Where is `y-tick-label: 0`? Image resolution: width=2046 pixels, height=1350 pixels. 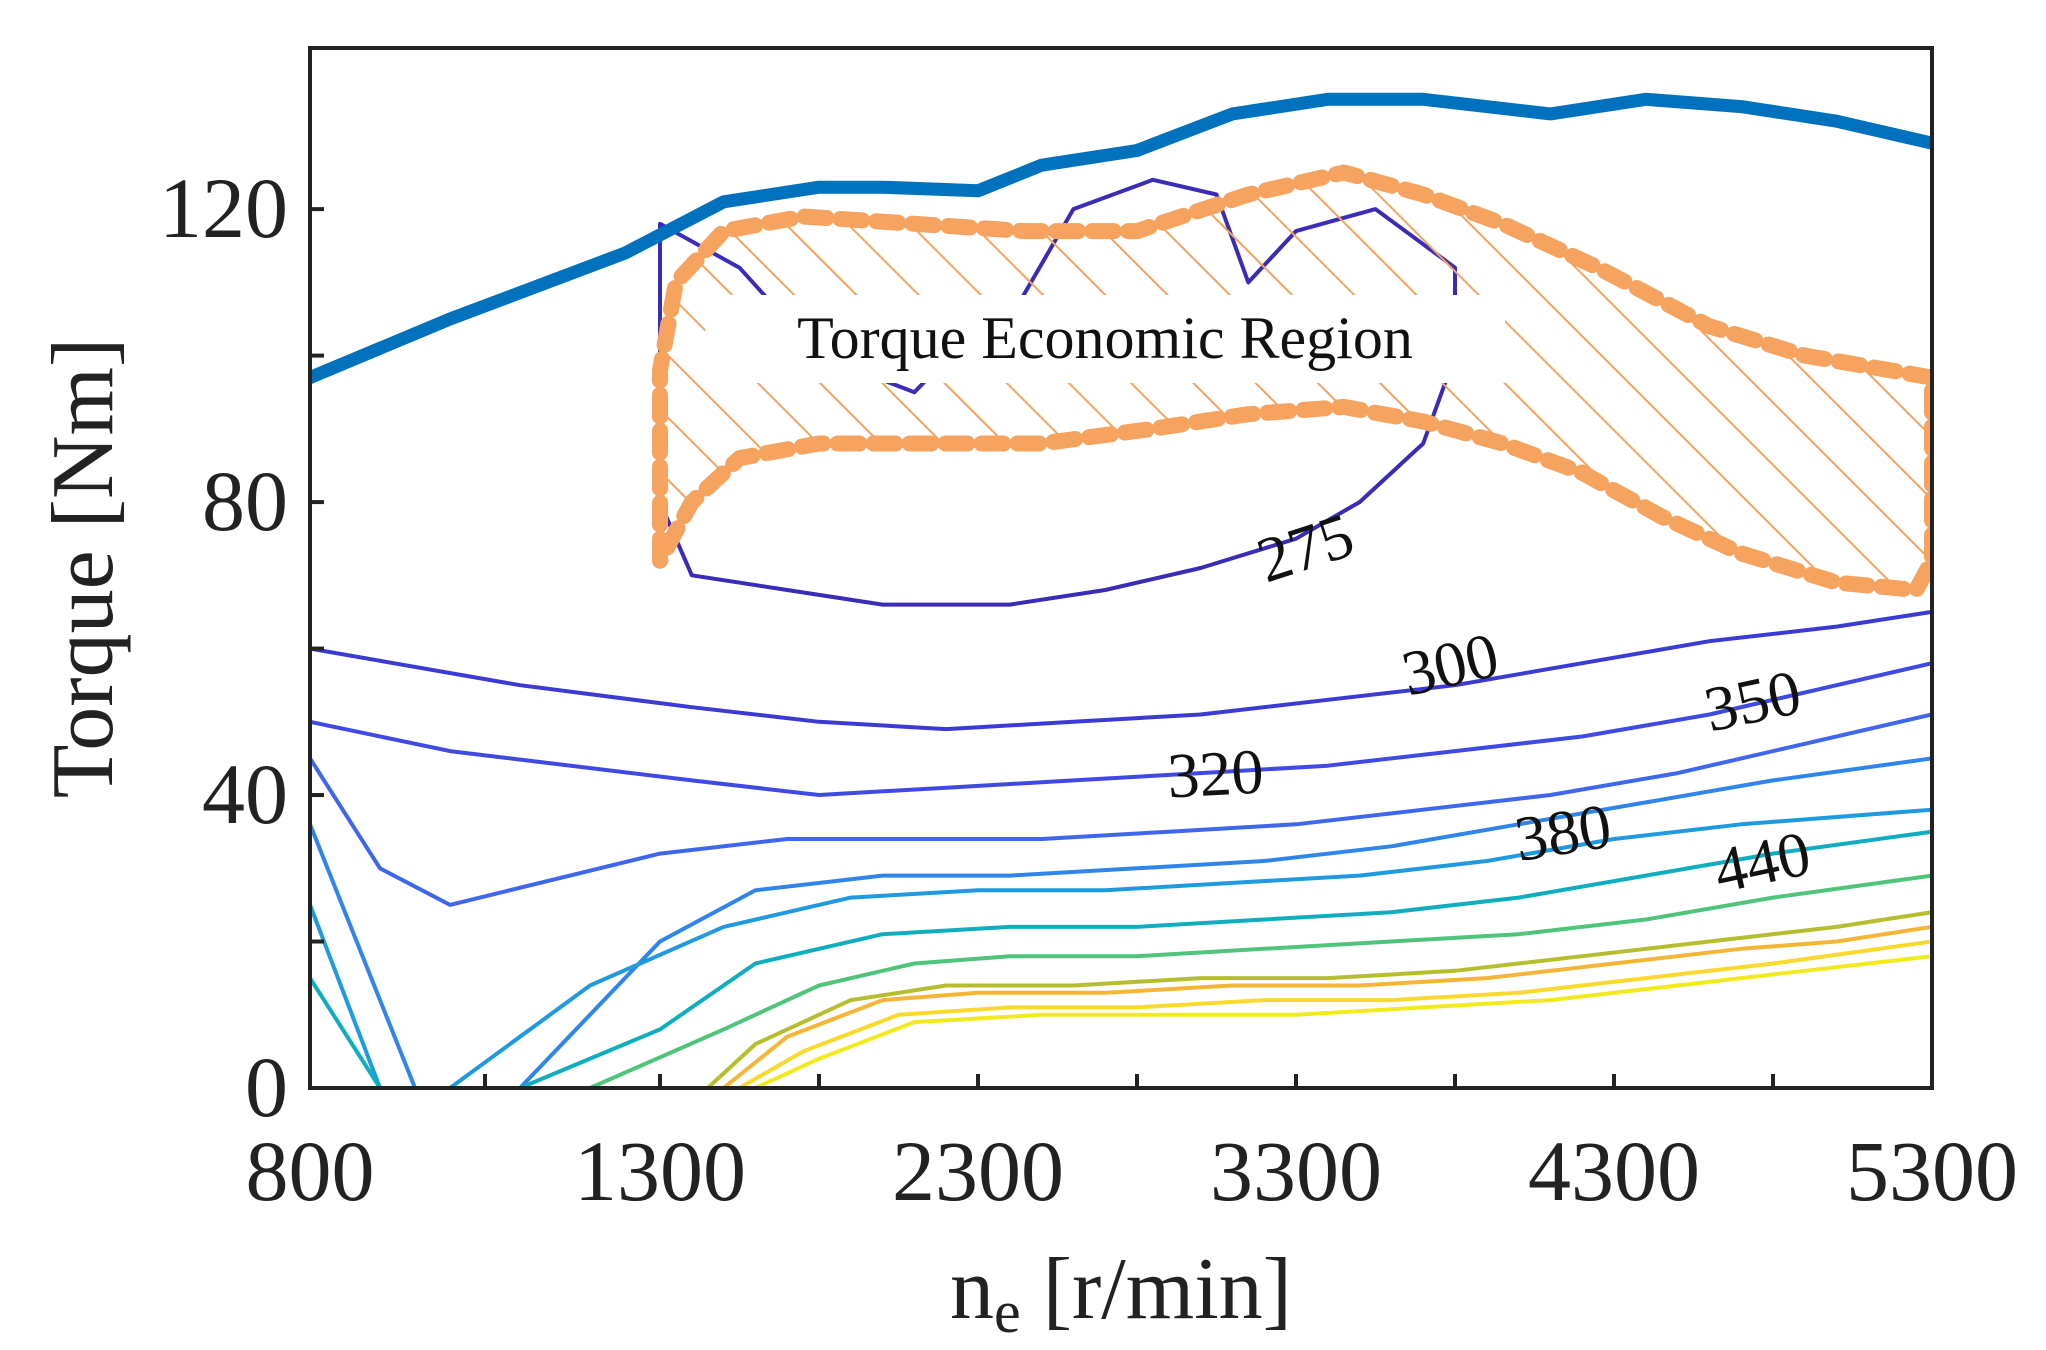 y-tick-label: 0 is located at coordinates (266, 1087).